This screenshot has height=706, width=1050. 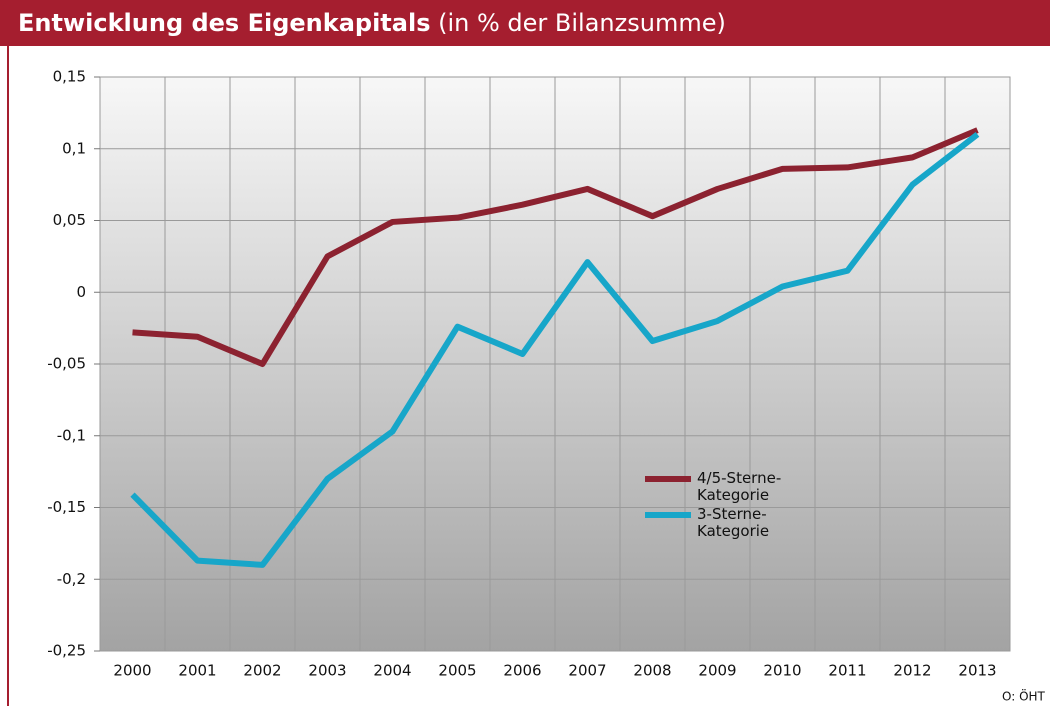 I want to click on x-tick-label: 2007, so click(x=587, y=671).